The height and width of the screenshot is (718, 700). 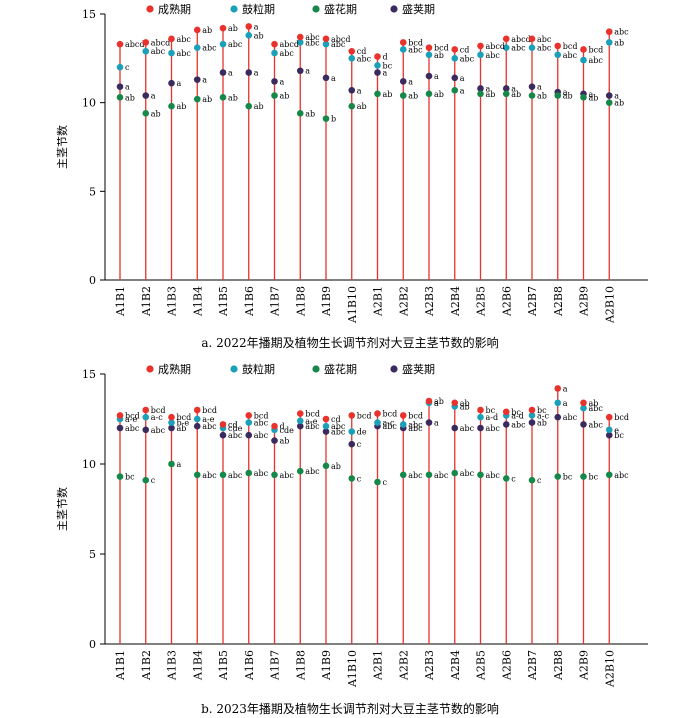 I want to click on x-tick-label: A1B1, so click(x=120, y=665).